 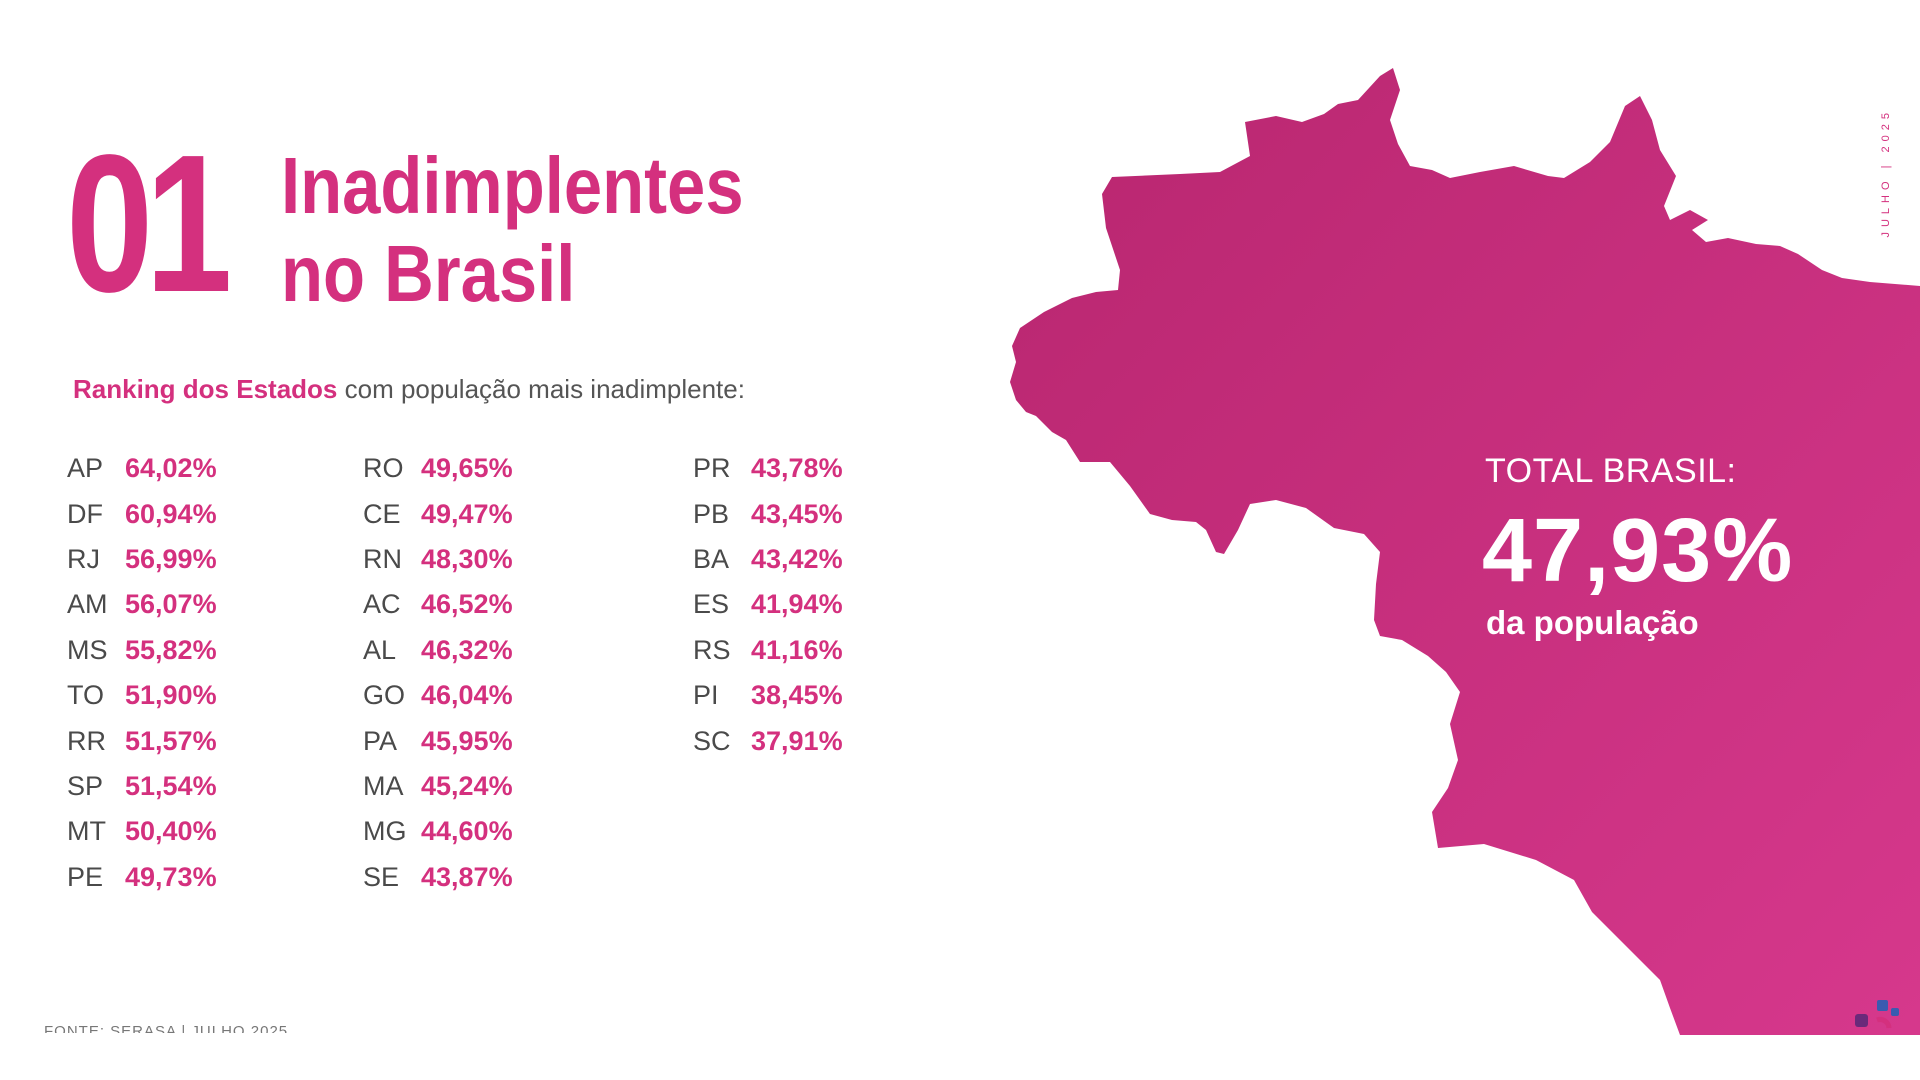 What do you see at coordinates (86, 831) in the screenshot?
I see `state-code: MT` at bounding box center [86, 831].